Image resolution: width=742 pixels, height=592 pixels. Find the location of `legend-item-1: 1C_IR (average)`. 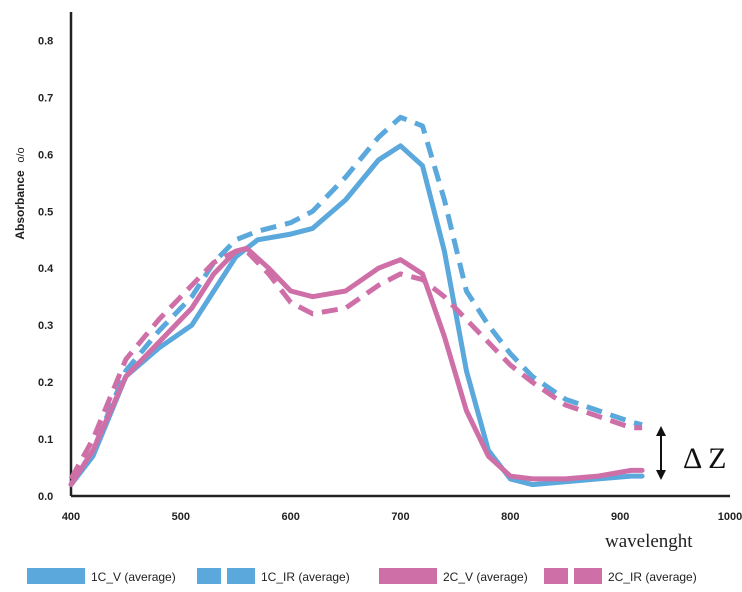

legend-item-1: 1C_IR (average) is located at coordinates (273, 576).